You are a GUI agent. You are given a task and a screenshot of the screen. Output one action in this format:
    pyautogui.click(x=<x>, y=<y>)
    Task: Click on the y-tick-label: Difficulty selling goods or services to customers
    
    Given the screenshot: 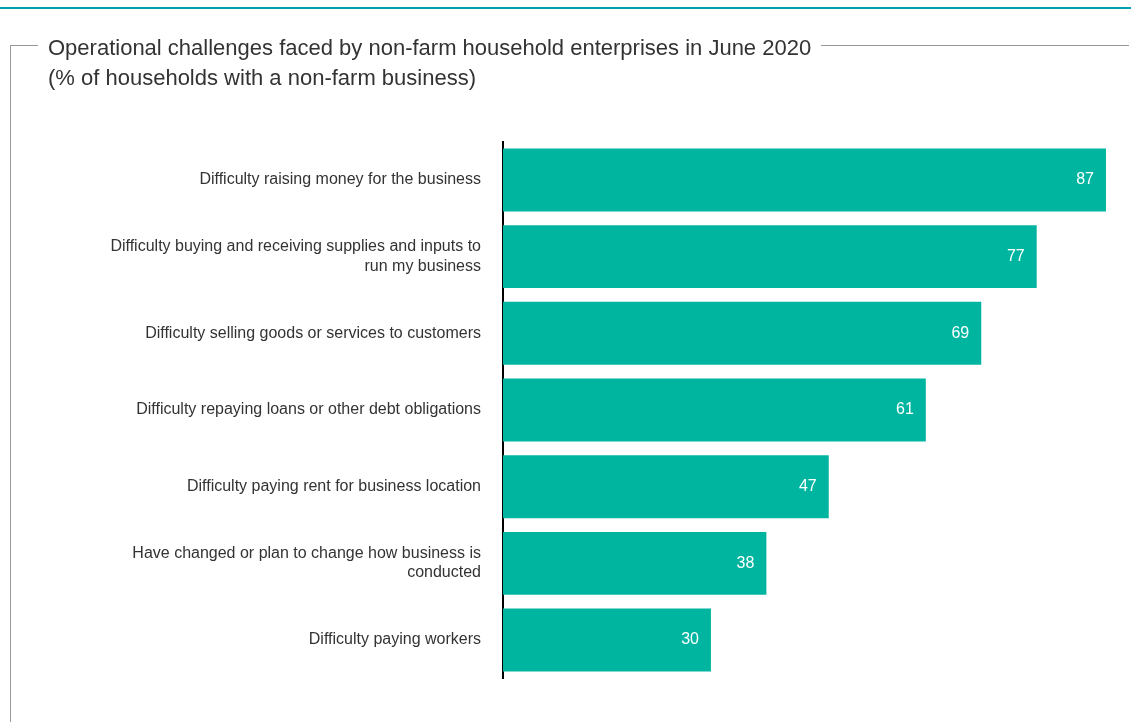 What is the action you would take?
    pyautogui.click(x=313, y=332)
    